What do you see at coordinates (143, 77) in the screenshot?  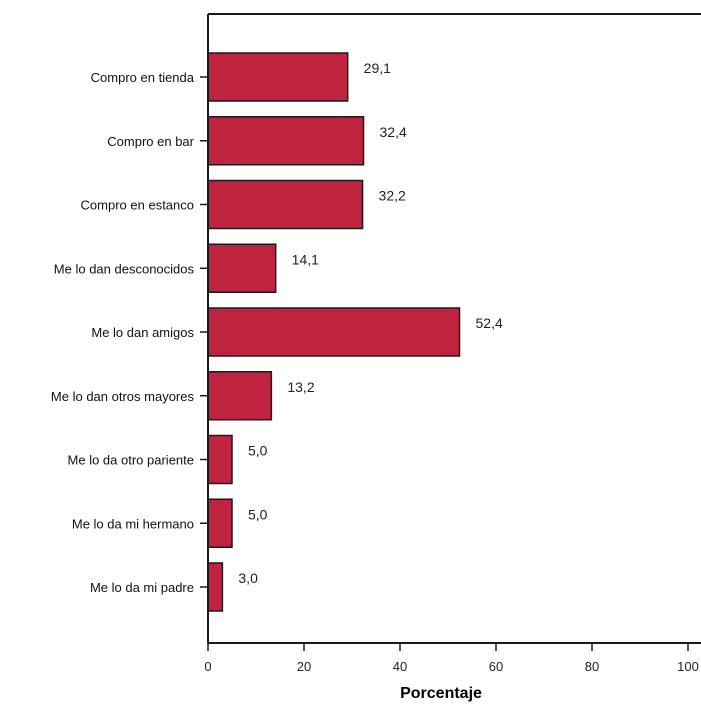 I see `category-label: Compro en tienda` at bounding box center [143, 77].